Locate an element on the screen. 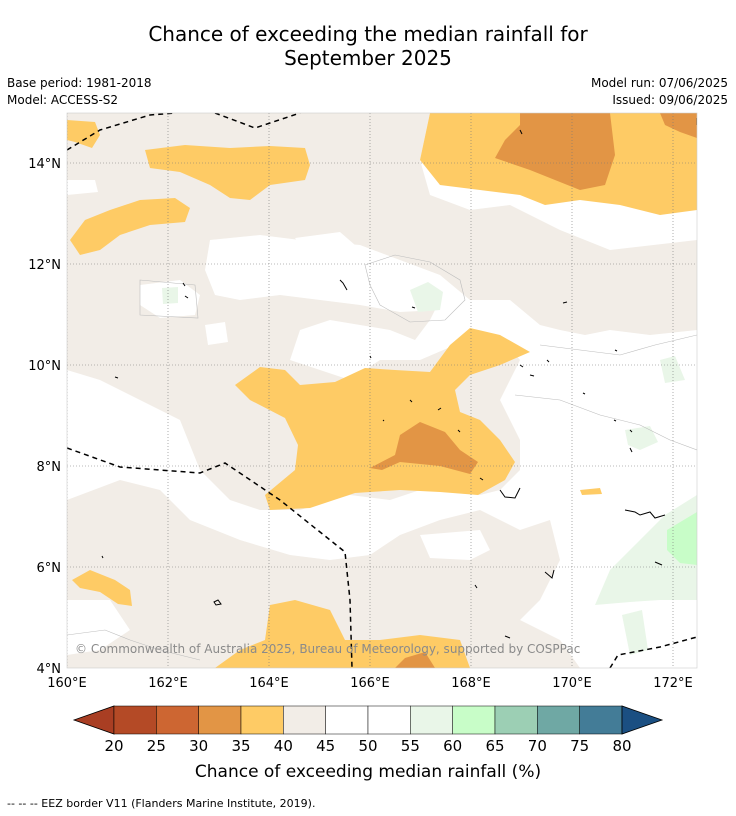  colorbar-labels: 20 25 30 35 40 45 50 55 60 65 70 75 80 is located at coordinates (367, 746).